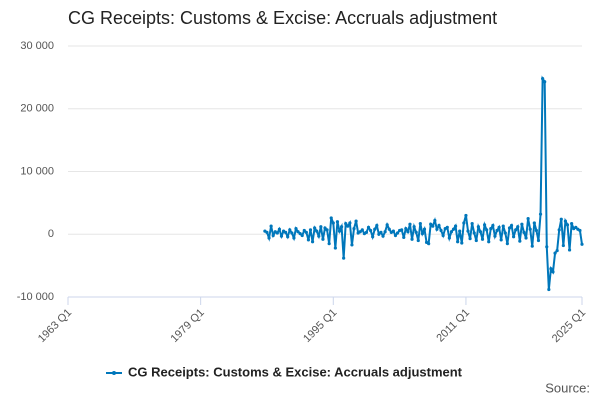  I want to click on y-tick-label: 0, so click(51, 234).